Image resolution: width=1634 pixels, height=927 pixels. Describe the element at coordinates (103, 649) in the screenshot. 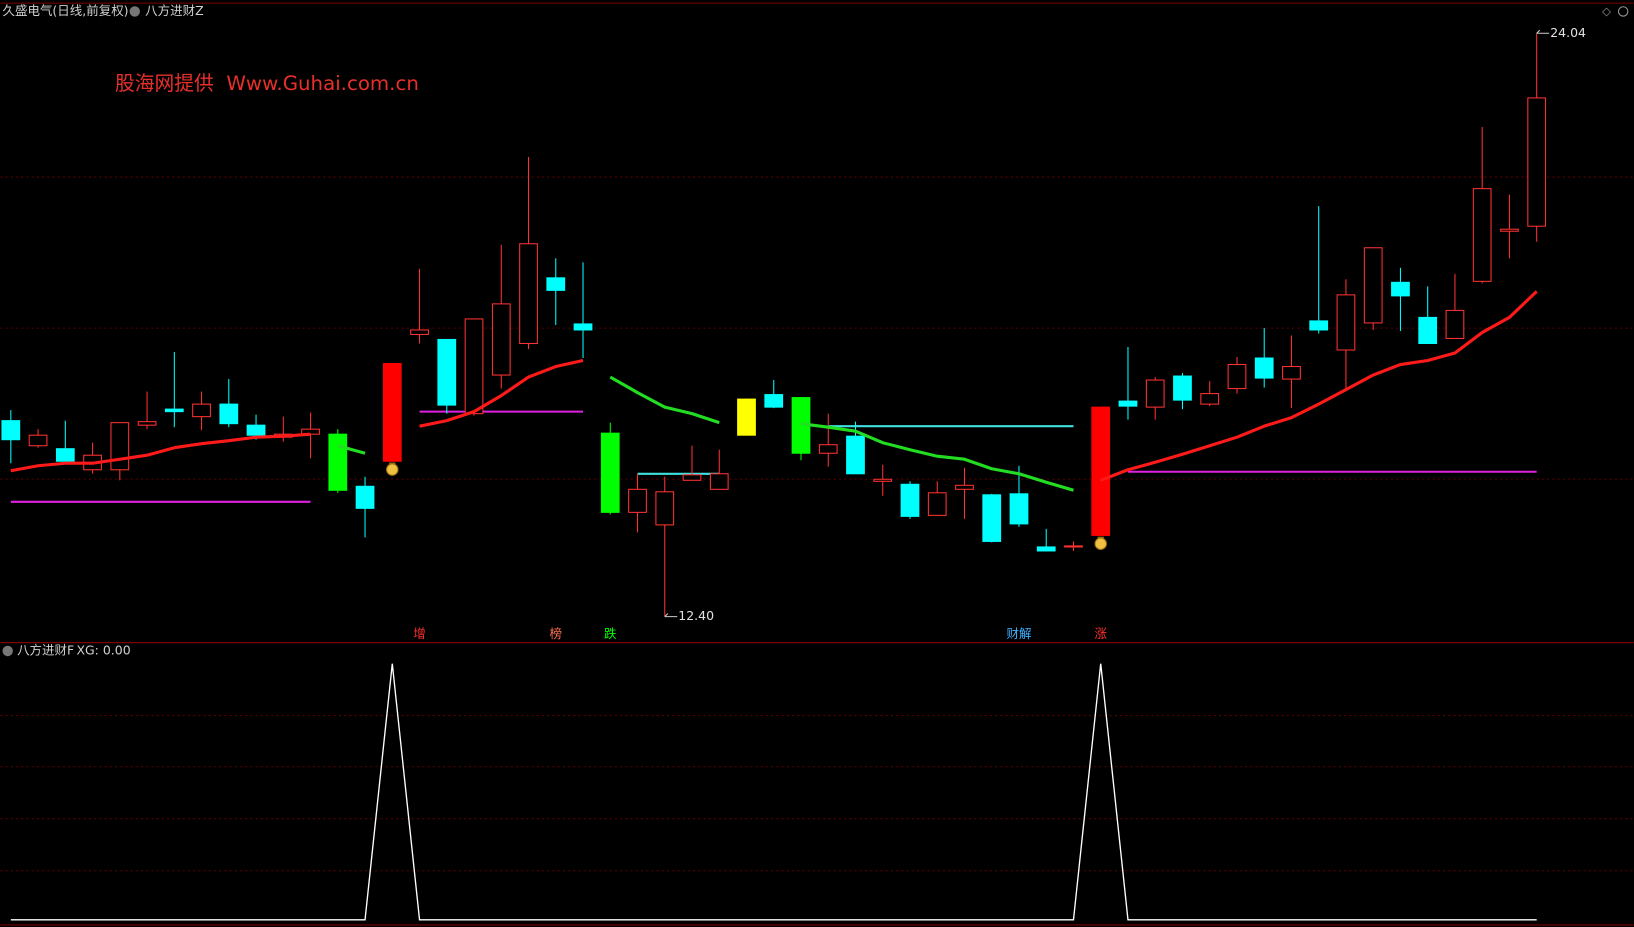

I see `panel-subtitle: XG: 0.00` at that location.